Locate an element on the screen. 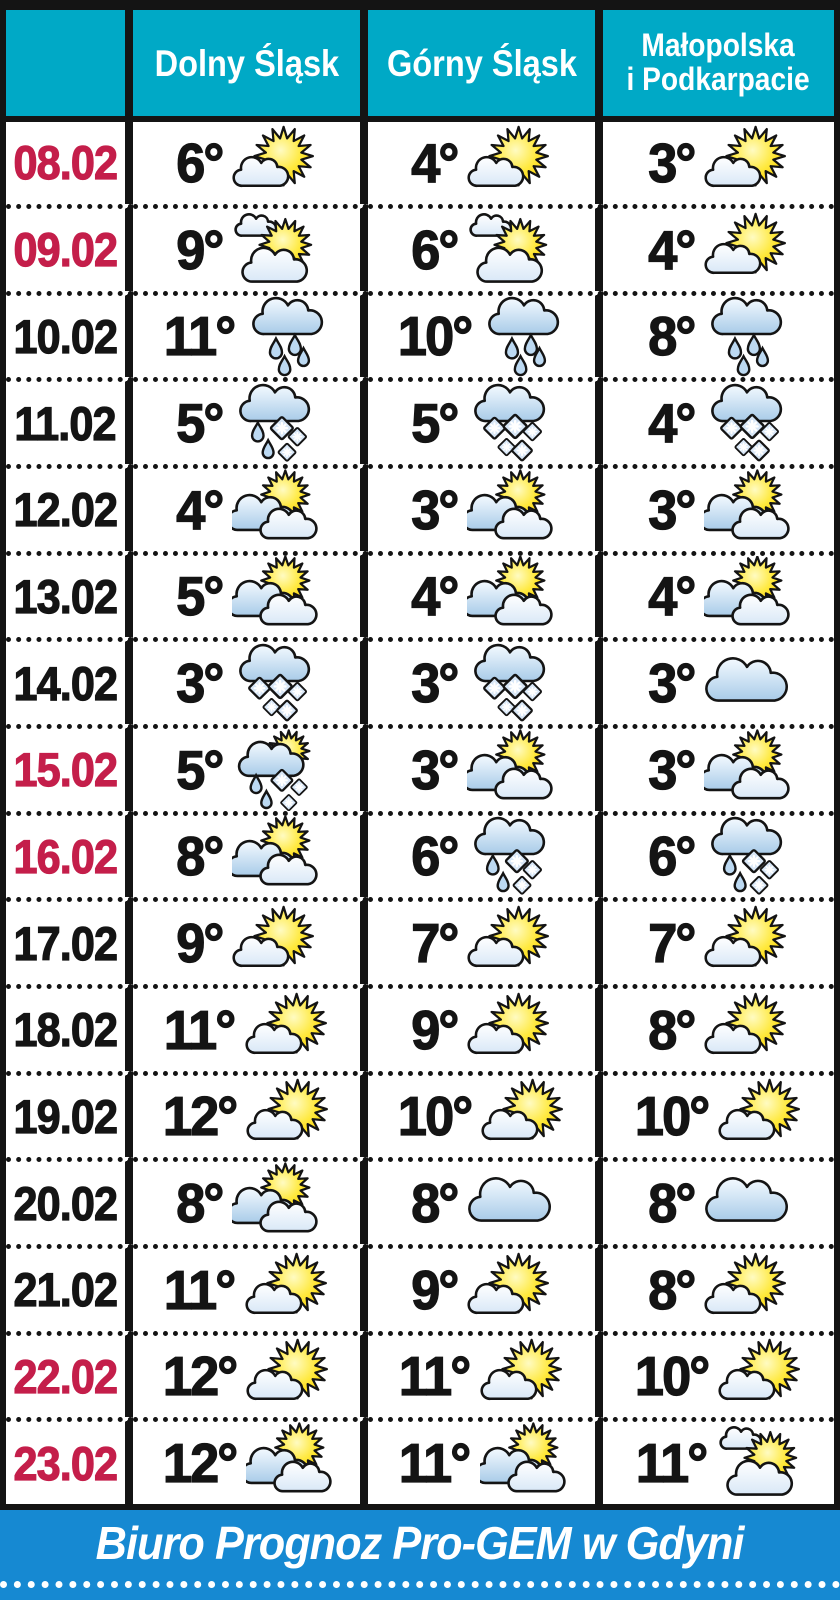 The image size is (840, 1600). credit-bar: Biuro Prognoz Pro-GEM w Gdyni is located at coordinates (420, 1555).